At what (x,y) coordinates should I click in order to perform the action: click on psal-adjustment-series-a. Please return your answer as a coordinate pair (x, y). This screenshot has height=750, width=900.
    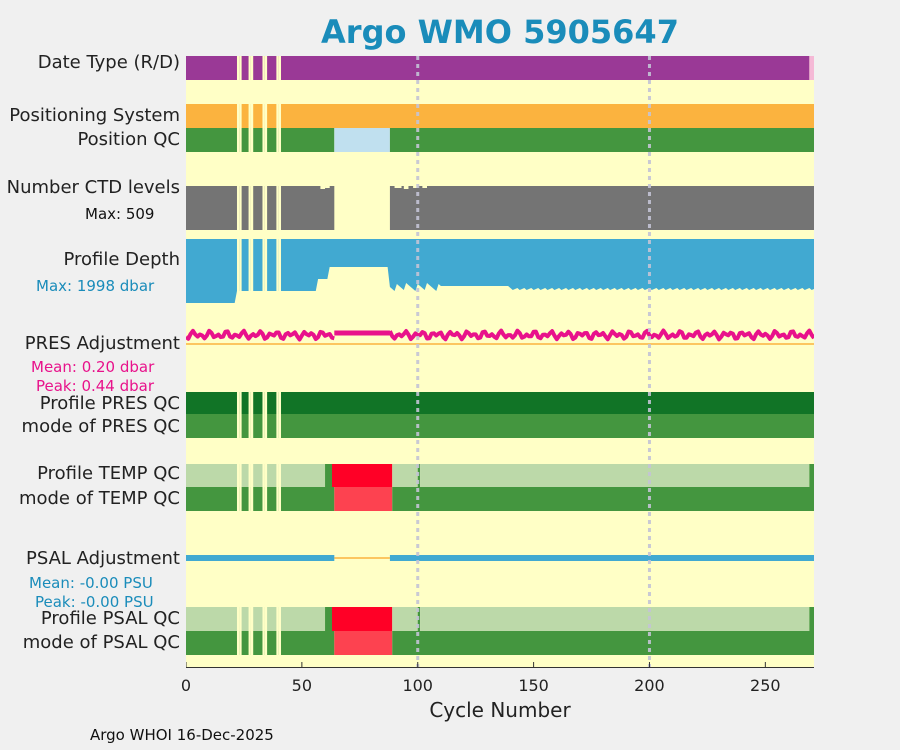
    Looking at the image, I should click on (260, 558).